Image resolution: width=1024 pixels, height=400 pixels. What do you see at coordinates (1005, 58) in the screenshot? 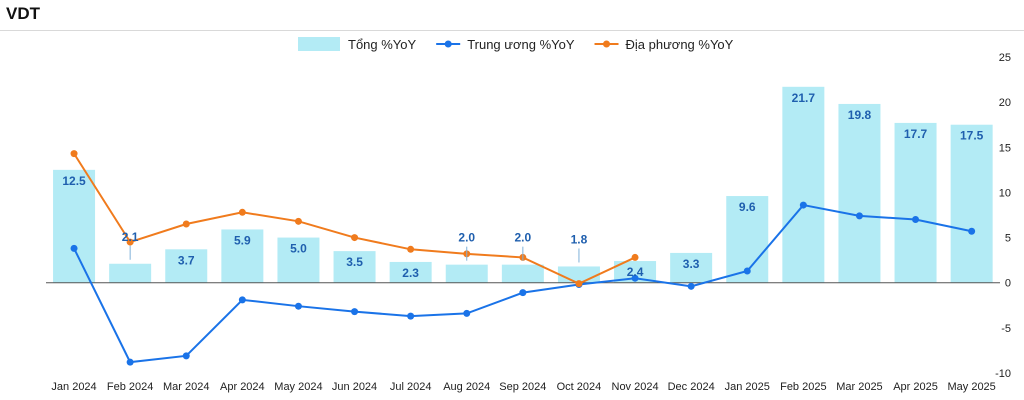
I see `y-tick-label-0: 25` at bounding box center [1005, 58].